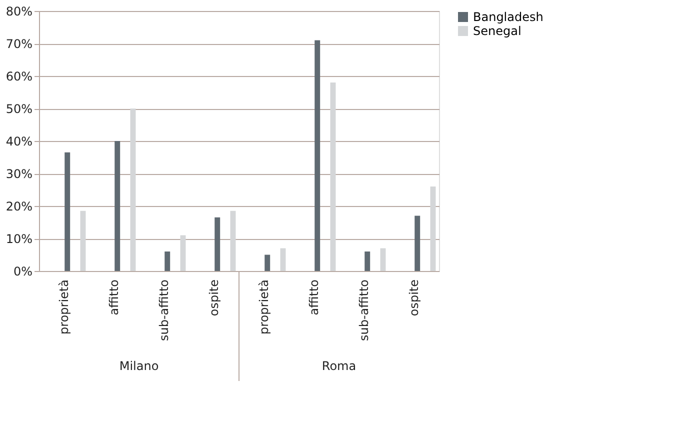 This screenshot has height=443, width=682. Describe the element at coordinates (508, 17) in the screenshot. I see `legend-label: Bangladesh` at that location.